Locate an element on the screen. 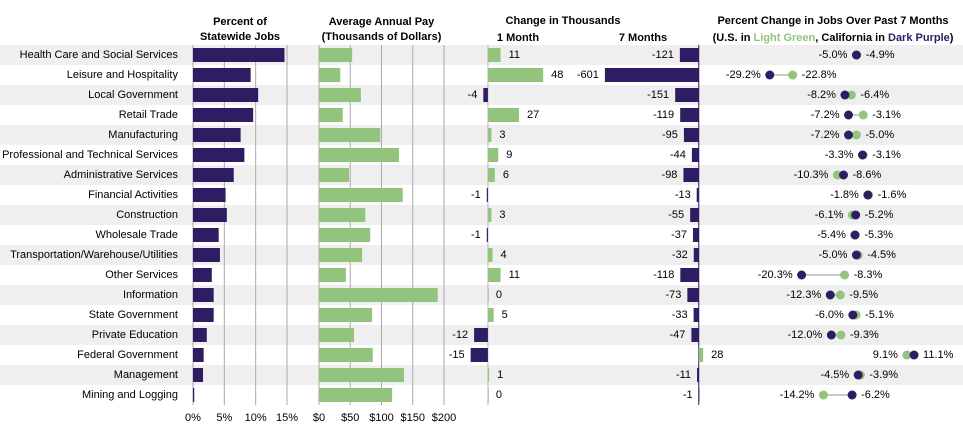 The height and width of the screenshot is (433, 963). value-label: 9 is located at coordinates (509, 155).